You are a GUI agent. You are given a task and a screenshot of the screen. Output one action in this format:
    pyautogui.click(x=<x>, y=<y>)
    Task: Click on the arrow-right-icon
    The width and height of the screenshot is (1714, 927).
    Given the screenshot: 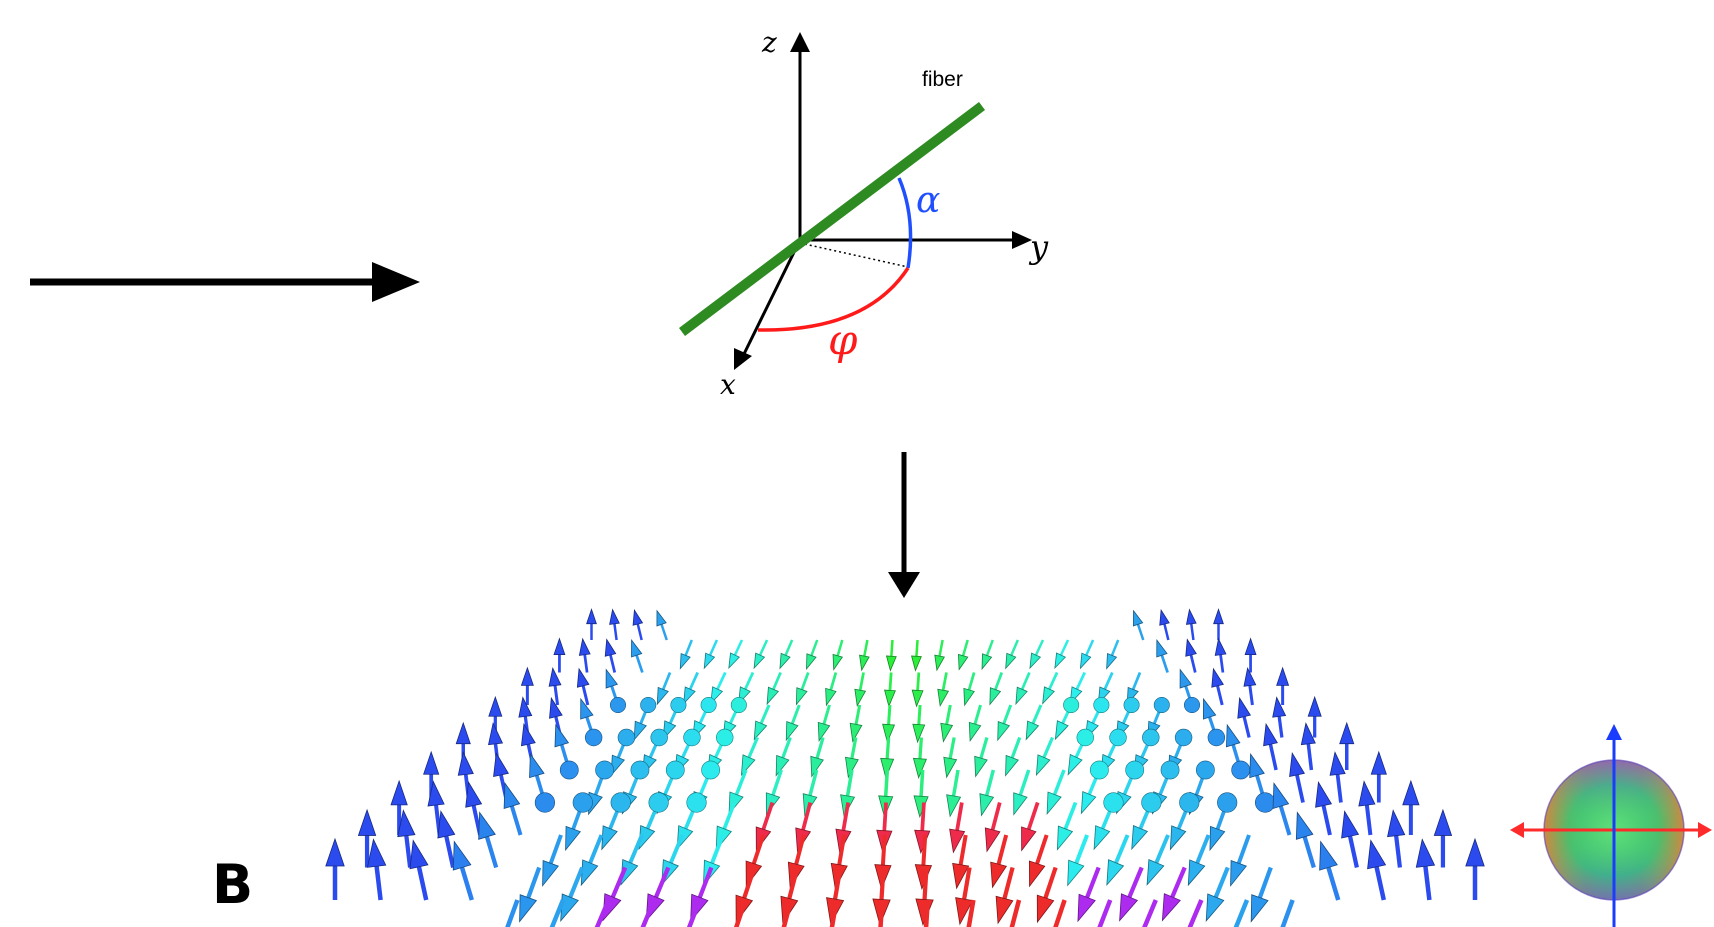 What is the action you would take?
    pyautogui.click(x=225, y=282)
    